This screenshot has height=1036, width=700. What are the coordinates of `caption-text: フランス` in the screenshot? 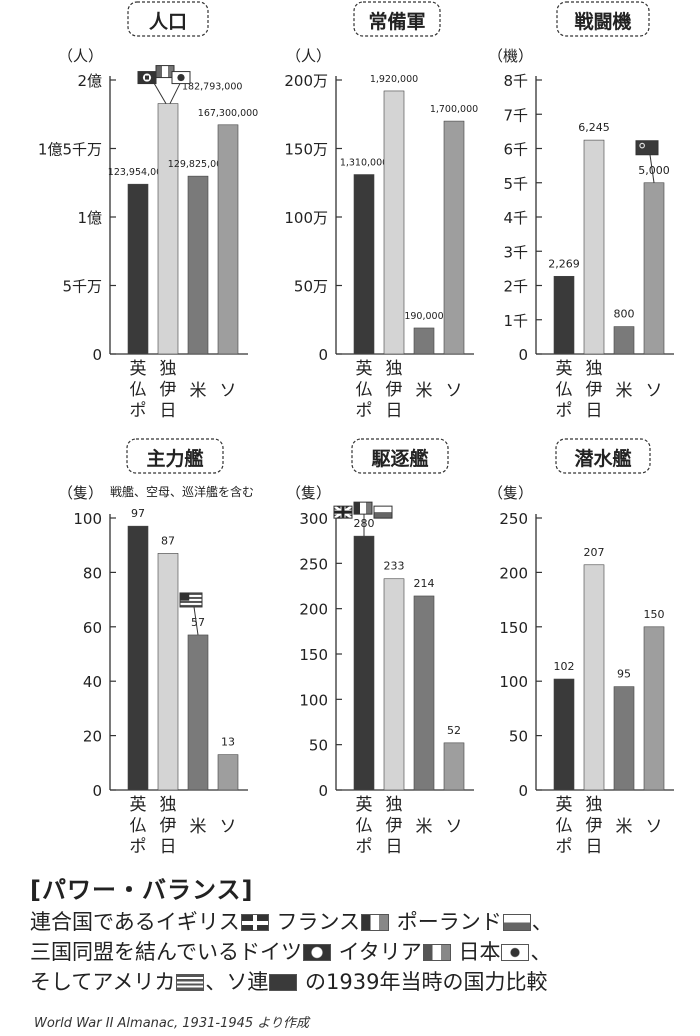 It's located at (315, 922).